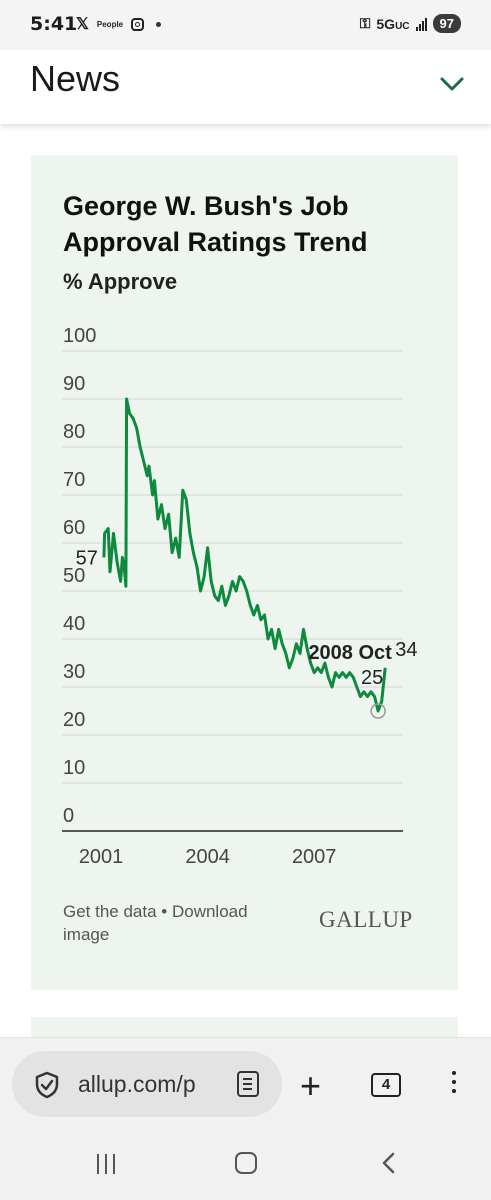 This screenshot has width=491, height=1200. What do you see at coordinates (159, 24) in the screenshot?
I see `more-notifications-dot-icon` at bounding box center [159, 24].